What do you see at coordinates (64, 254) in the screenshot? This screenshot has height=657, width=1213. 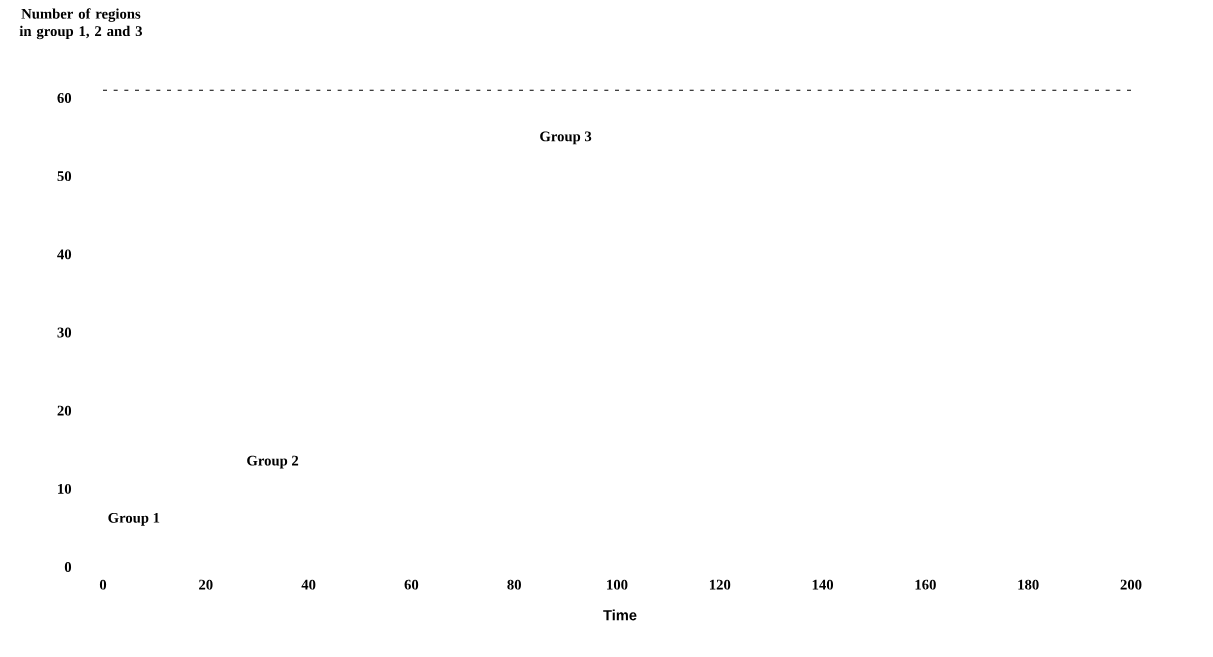 I see `y-tick-label: 40` at bounding box center [64, 254].